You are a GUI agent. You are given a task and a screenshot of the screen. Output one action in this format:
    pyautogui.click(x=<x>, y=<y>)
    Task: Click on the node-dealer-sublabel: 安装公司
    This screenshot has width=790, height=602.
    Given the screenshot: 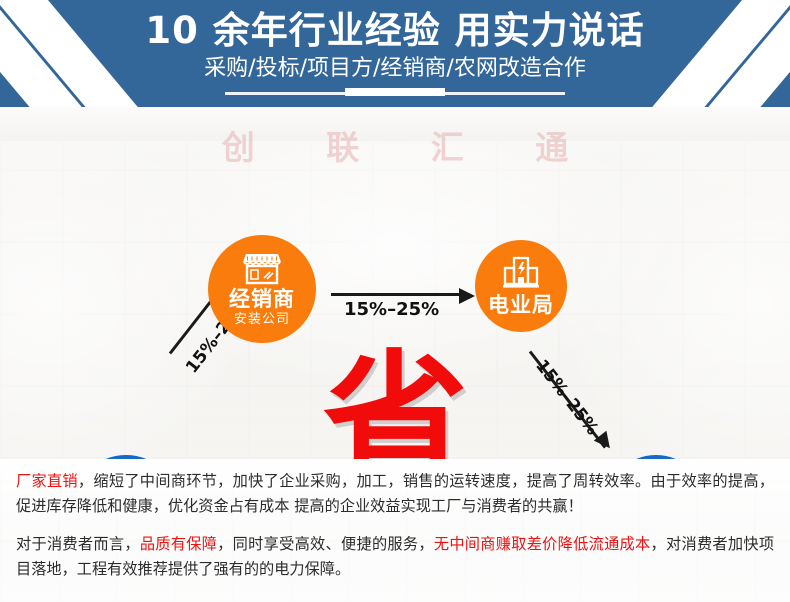 What is the action you would take?
    pyautogui.click(x=261, y=319)
    